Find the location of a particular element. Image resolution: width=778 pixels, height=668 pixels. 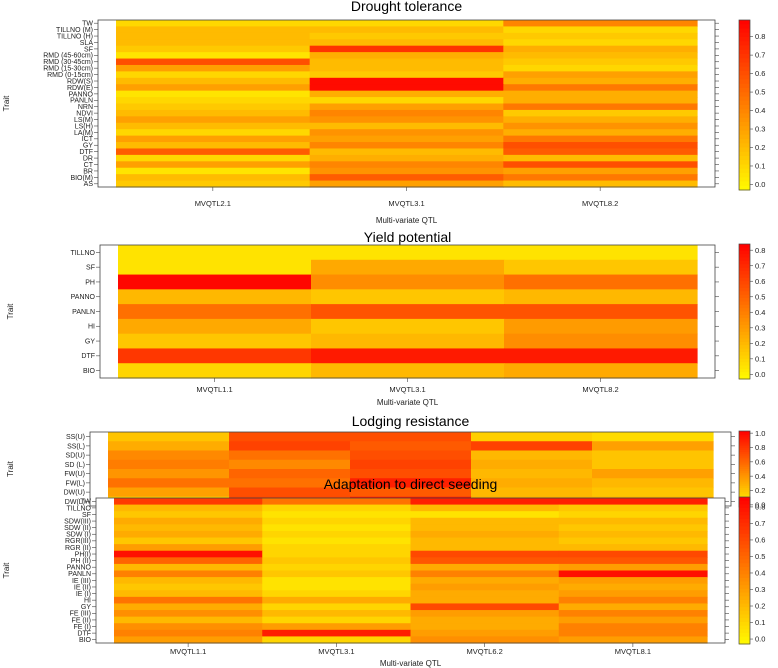

colorbar-tick-label: 0.6 is located at coordinates (760, 281).